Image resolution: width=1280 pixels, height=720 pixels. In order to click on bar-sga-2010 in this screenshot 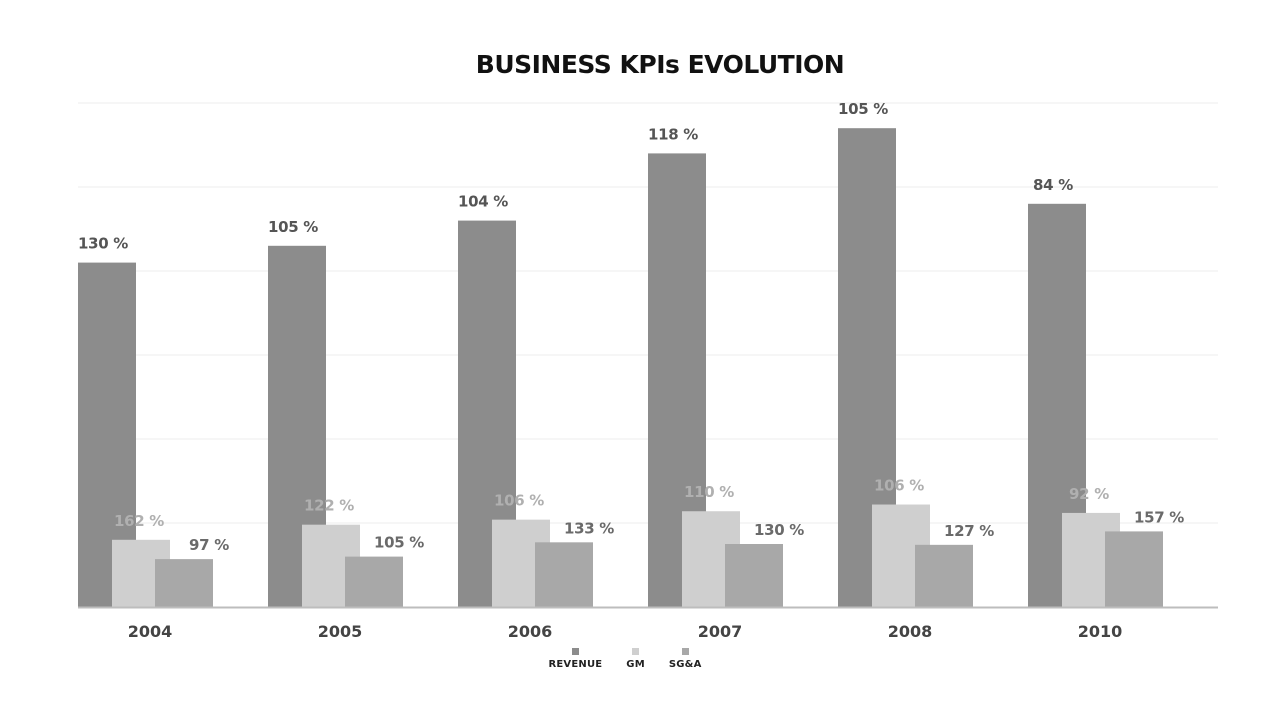, I will do `click(1134, 569)`.